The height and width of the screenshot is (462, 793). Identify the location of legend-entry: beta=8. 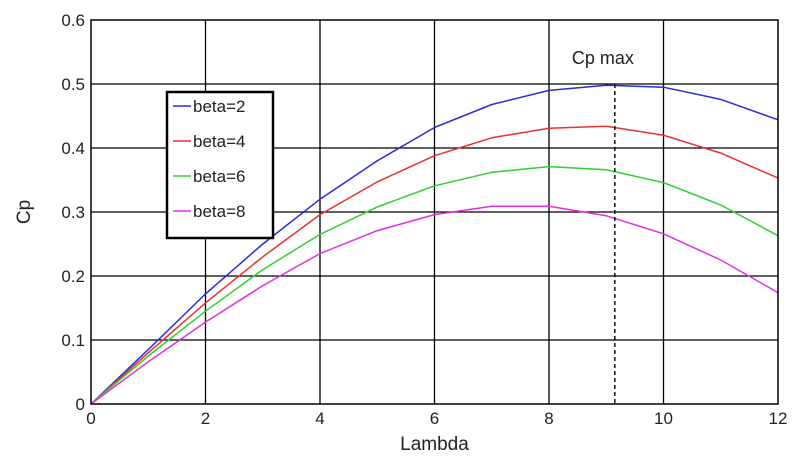
(219, 211).